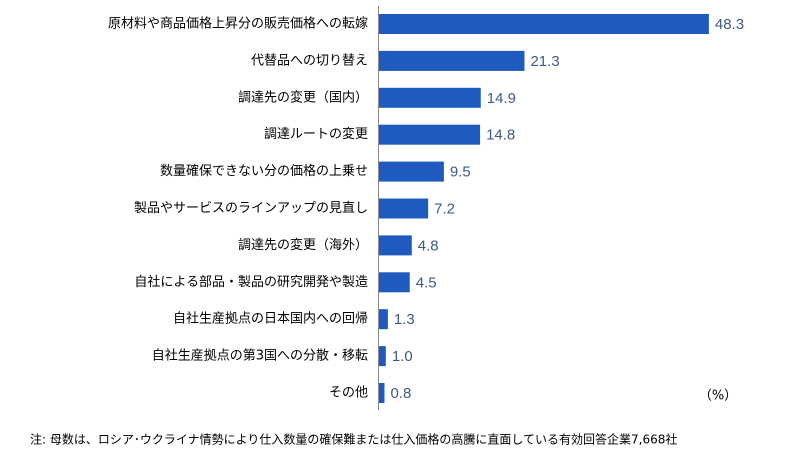 The height and width of the screenshot is (458, 800). I want to click on value-label: 14.9, so click(501, 98).